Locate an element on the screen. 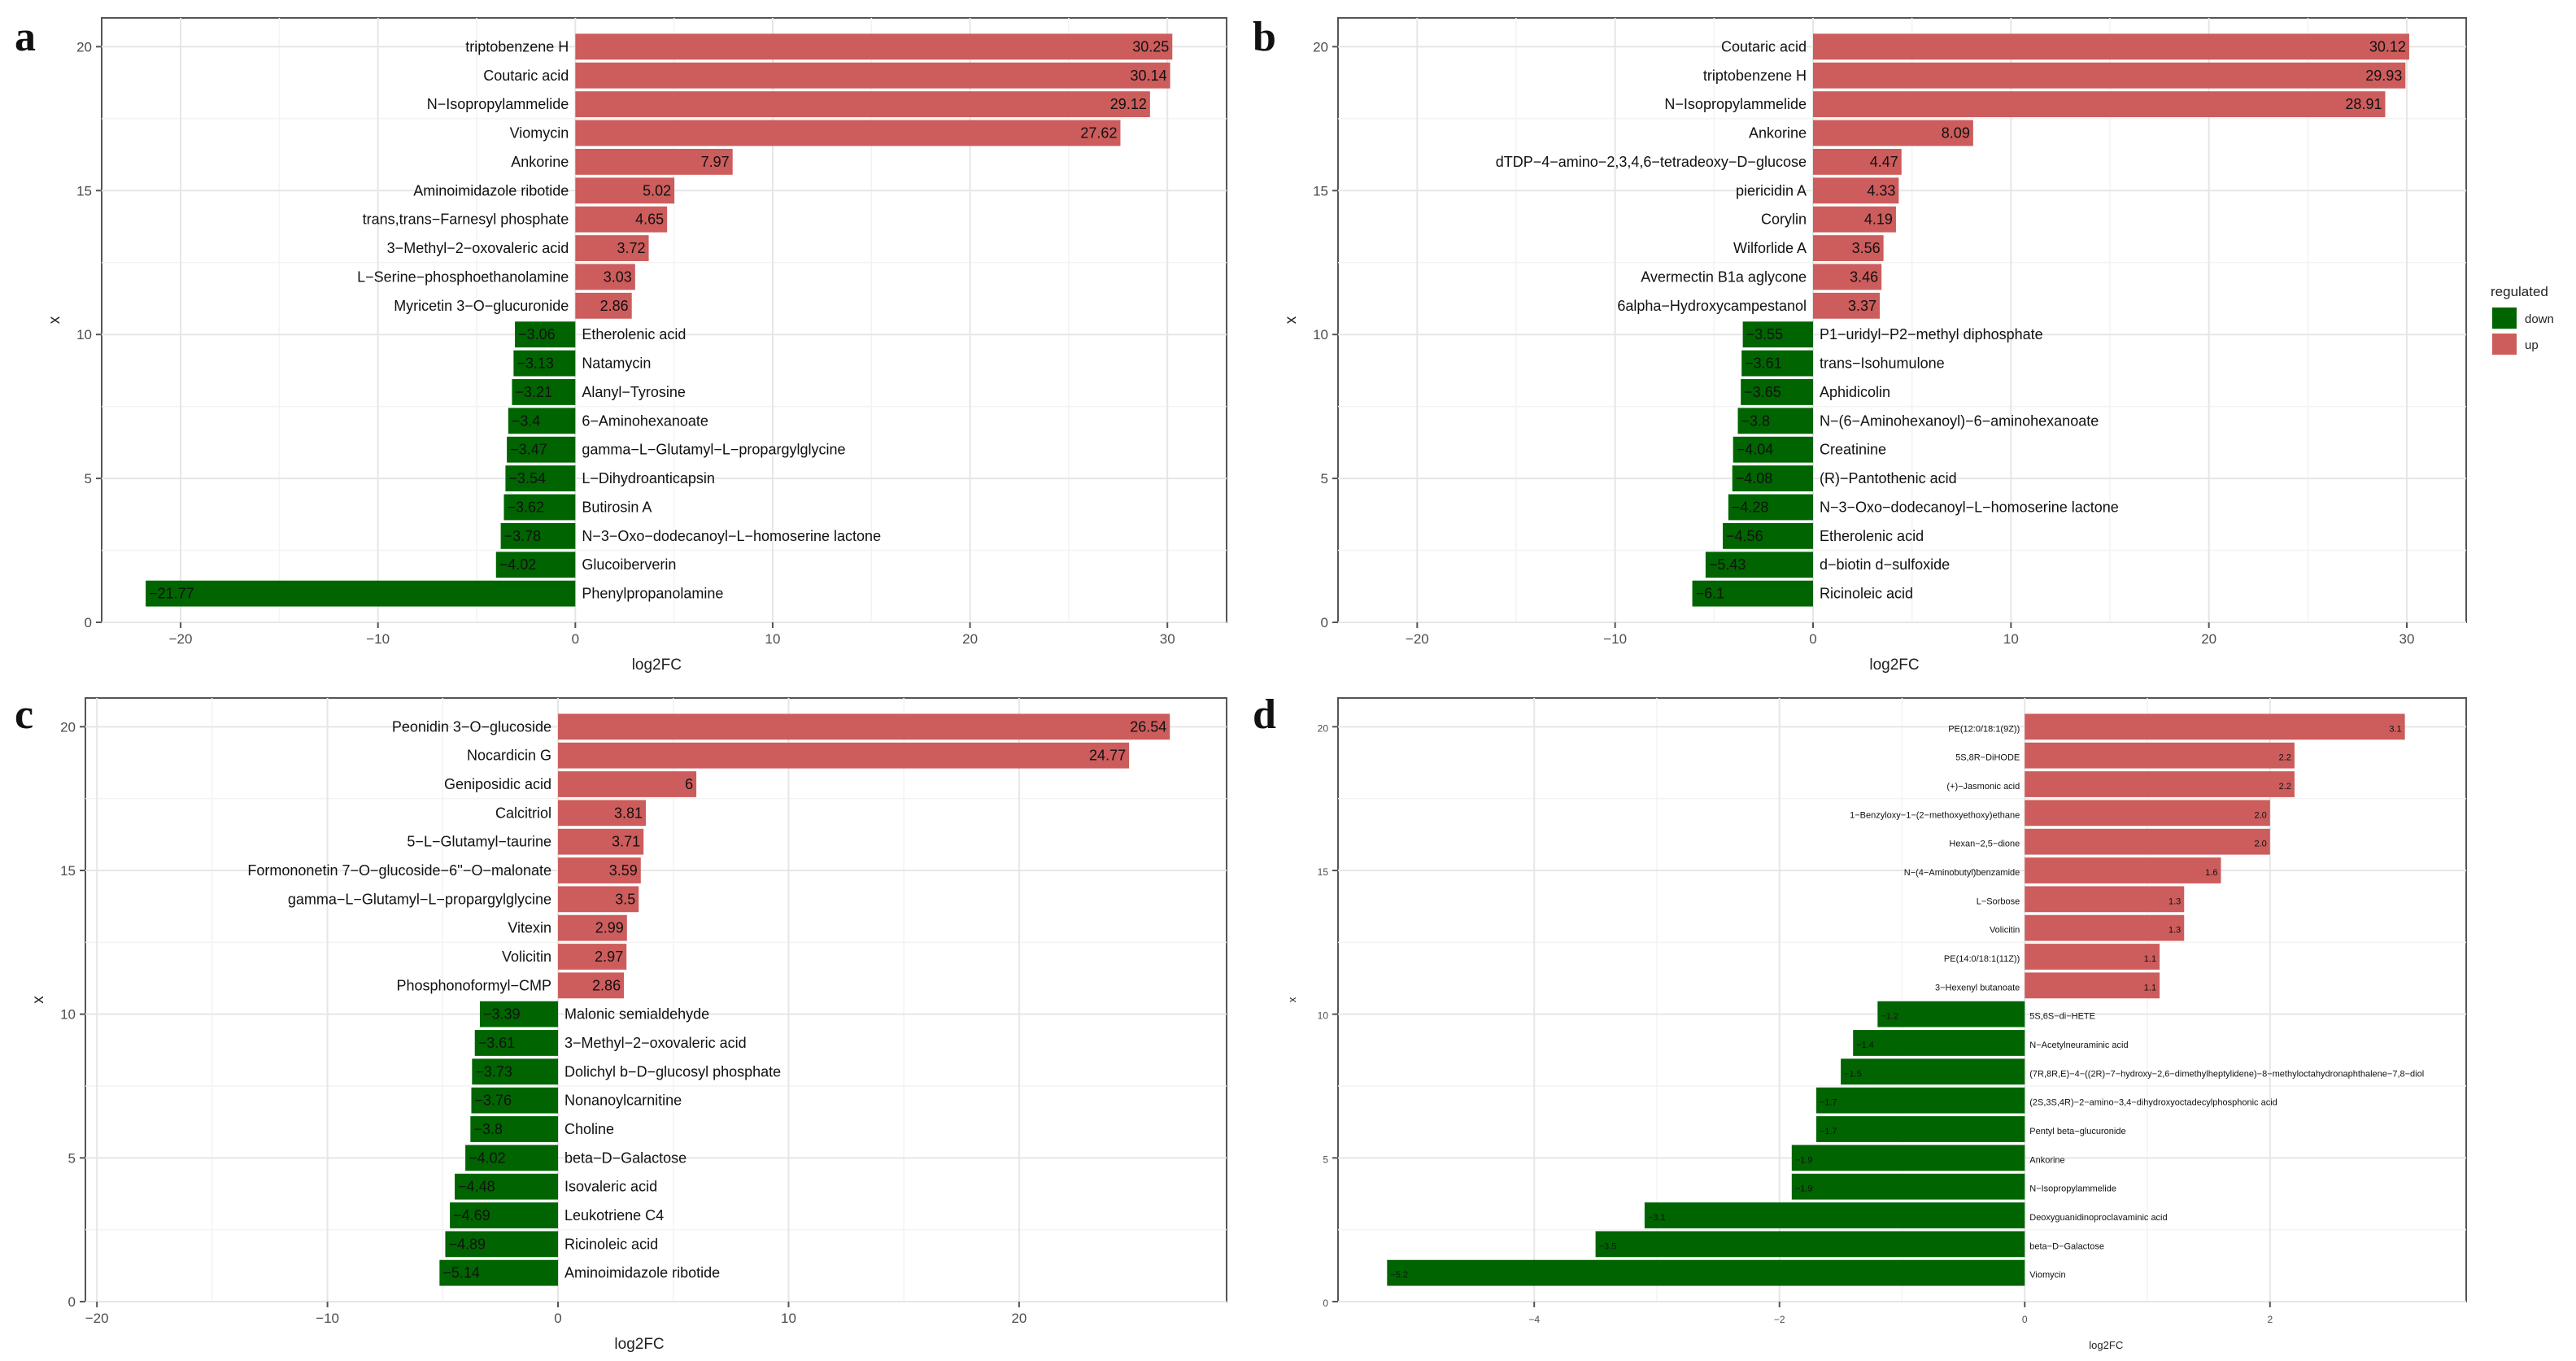  bar-category-label: L−Sorbose is located at coordinates (1998, 901).